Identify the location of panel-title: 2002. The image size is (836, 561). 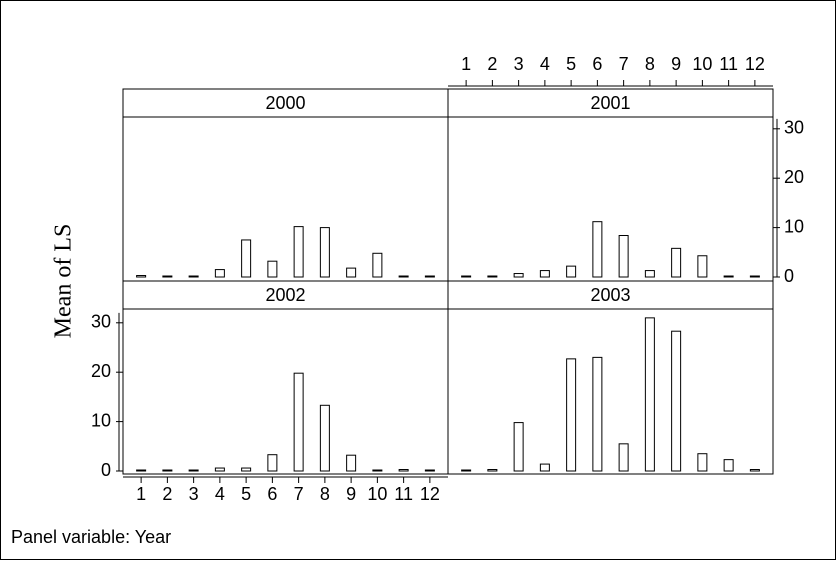
(285, 295).